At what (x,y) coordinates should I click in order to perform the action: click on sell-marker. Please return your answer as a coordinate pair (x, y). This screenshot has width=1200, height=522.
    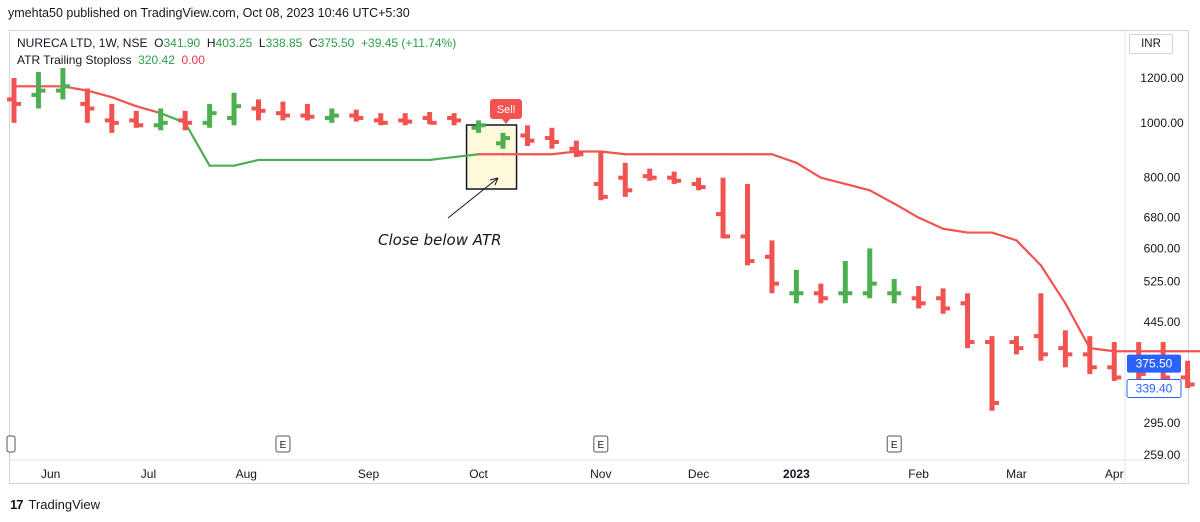
    Looking at the image, I should click on (506, 109).